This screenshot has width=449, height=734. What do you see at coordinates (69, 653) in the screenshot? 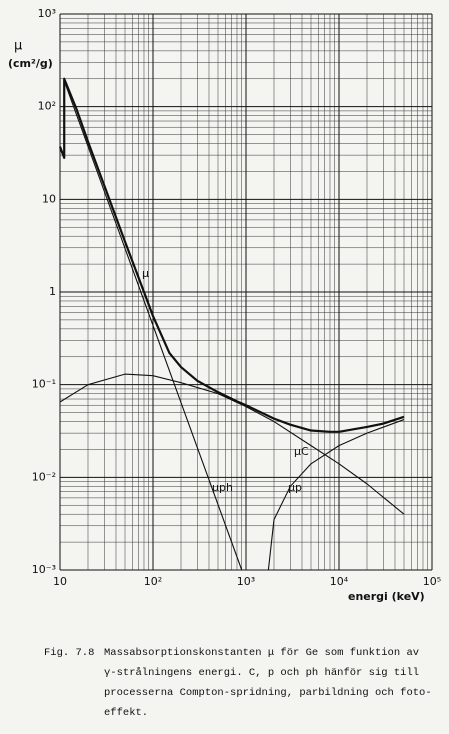
I see `caption-figure: Fig. 7.8` at bounding box center [69, 653].